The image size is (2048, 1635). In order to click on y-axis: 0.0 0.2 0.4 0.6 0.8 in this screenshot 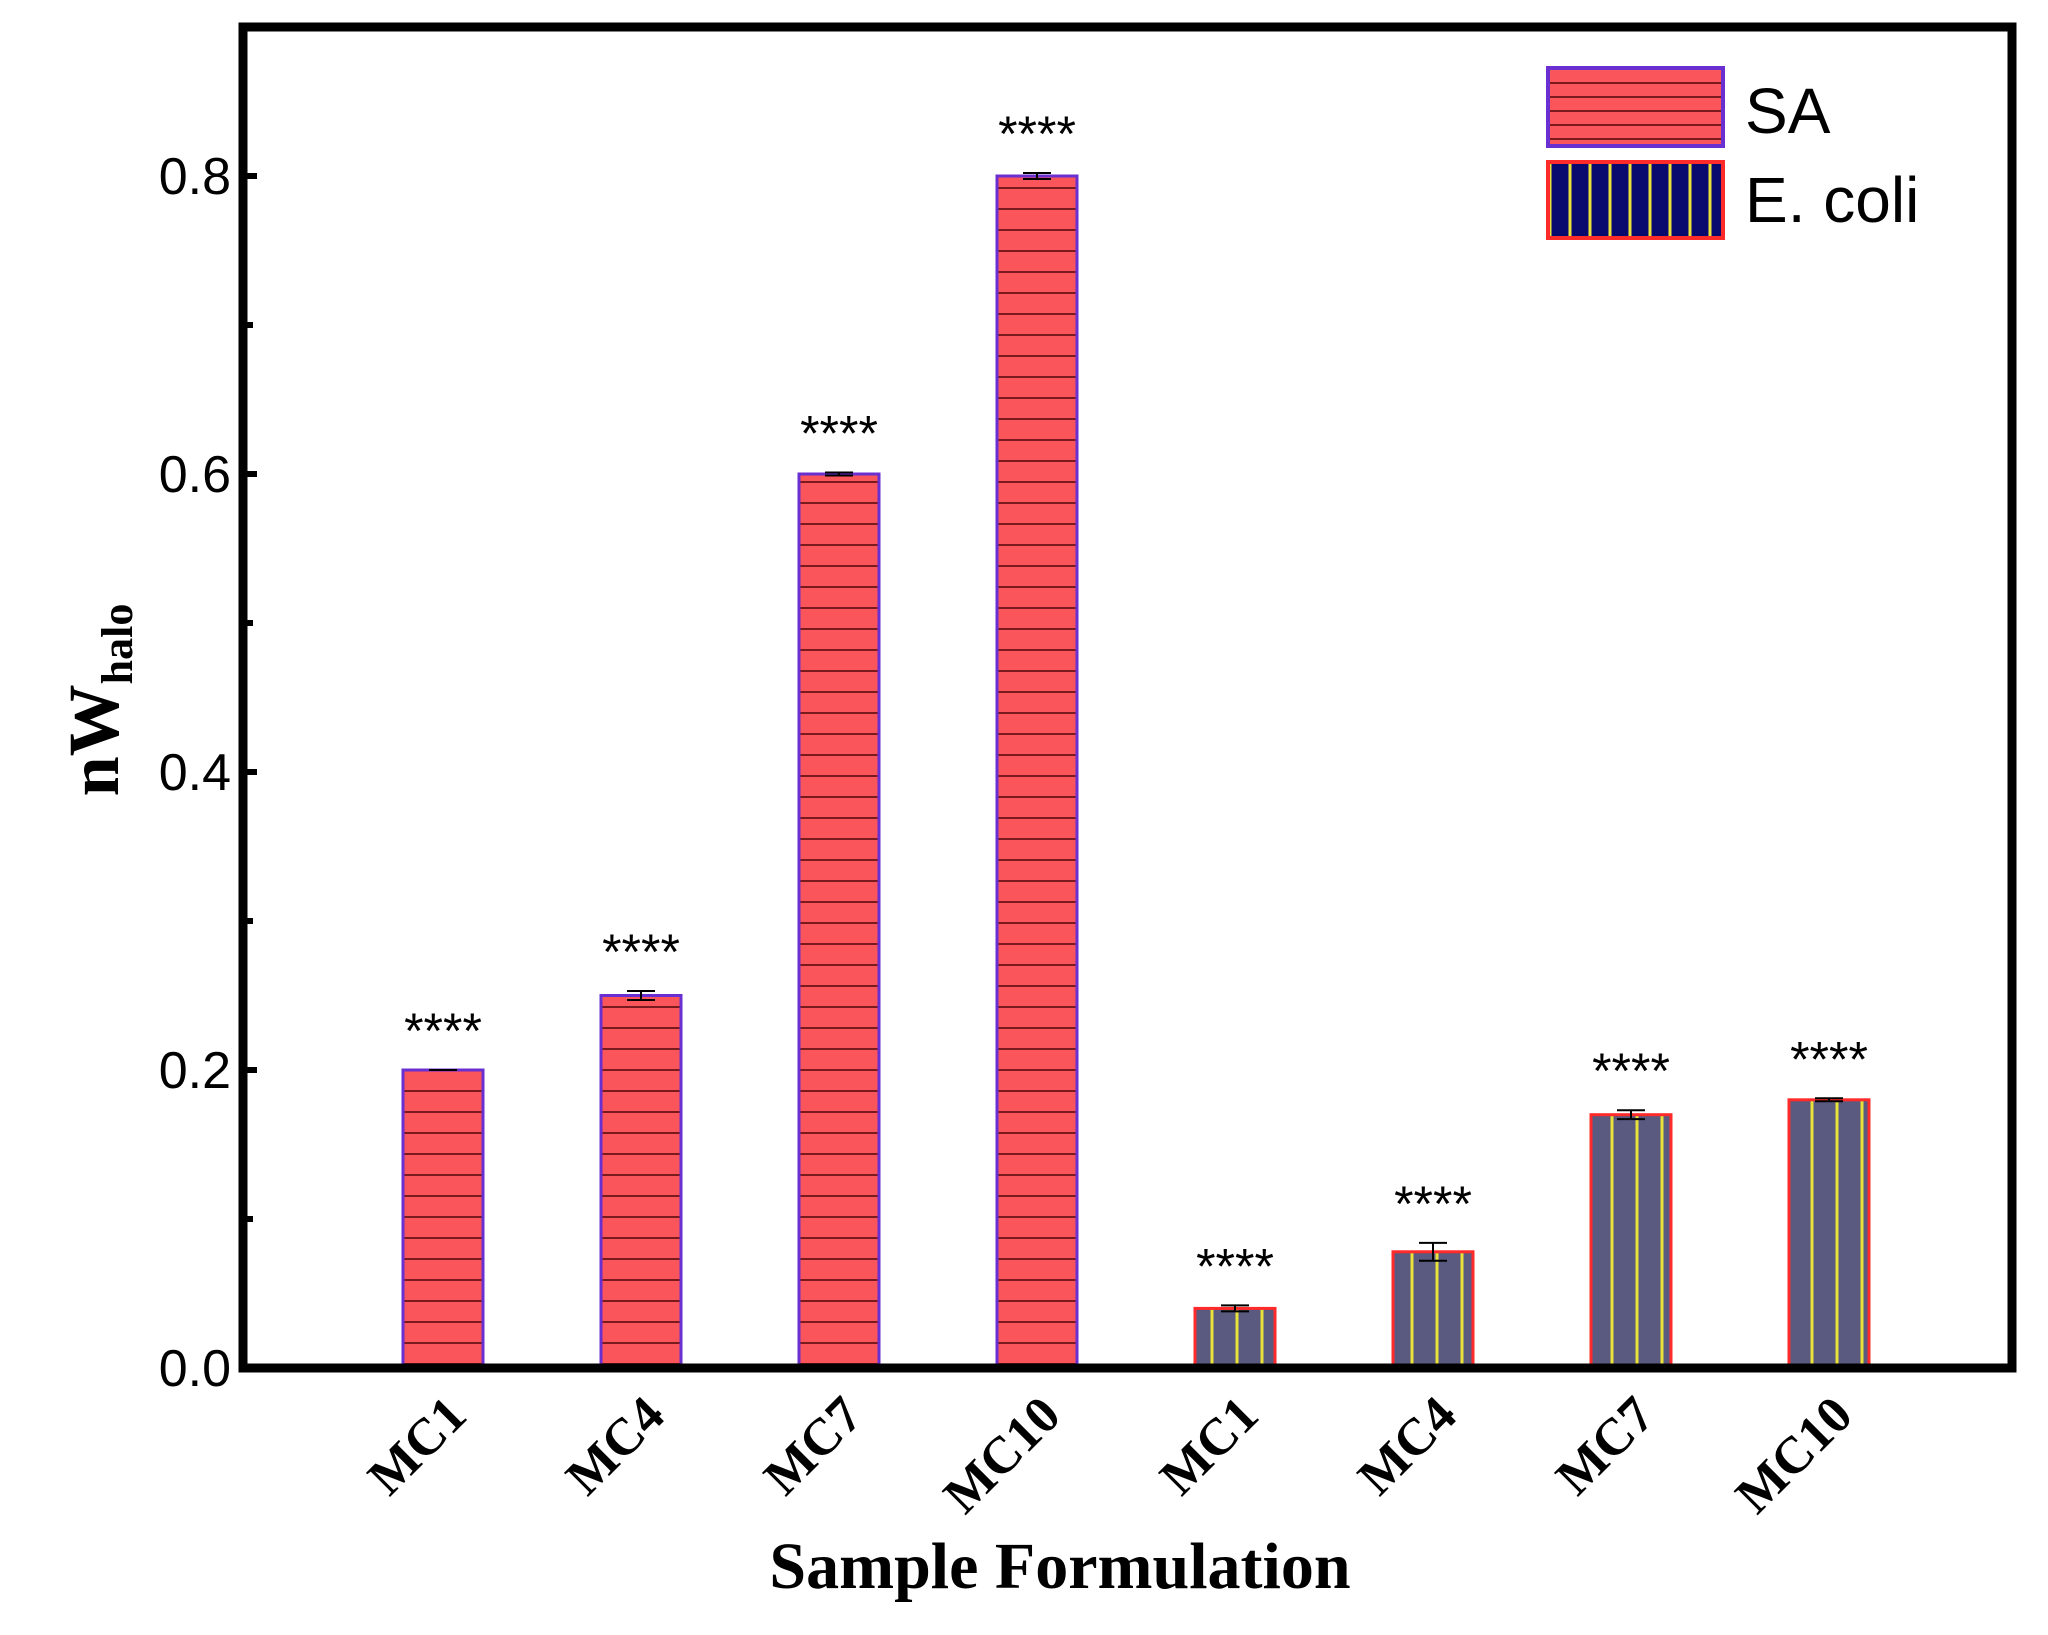, I will do `click(208, 773)`.